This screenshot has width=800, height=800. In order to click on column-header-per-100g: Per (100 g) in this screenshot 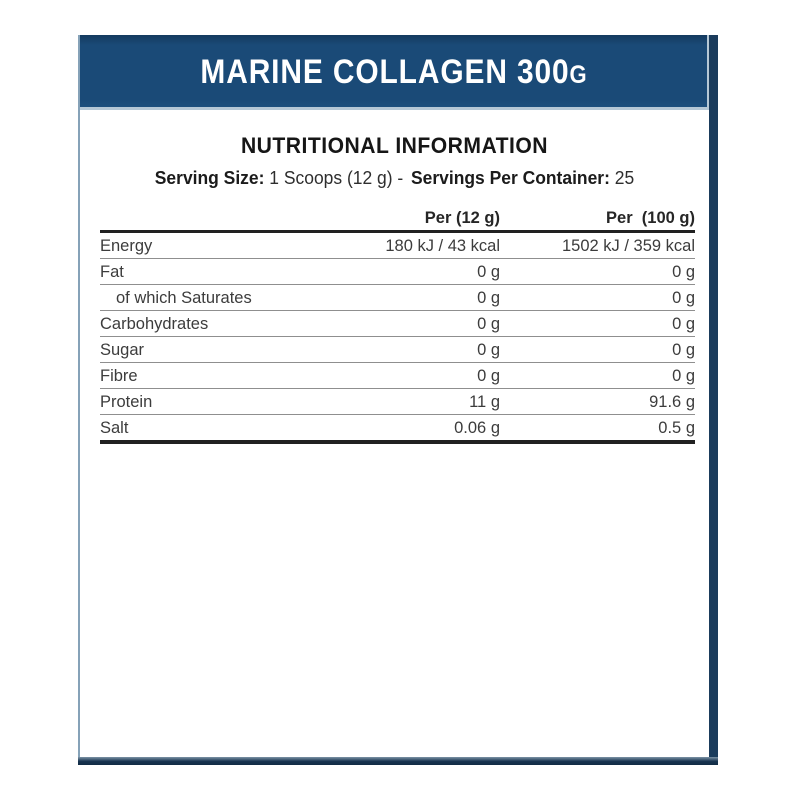, I will do `click(650, 218)`.